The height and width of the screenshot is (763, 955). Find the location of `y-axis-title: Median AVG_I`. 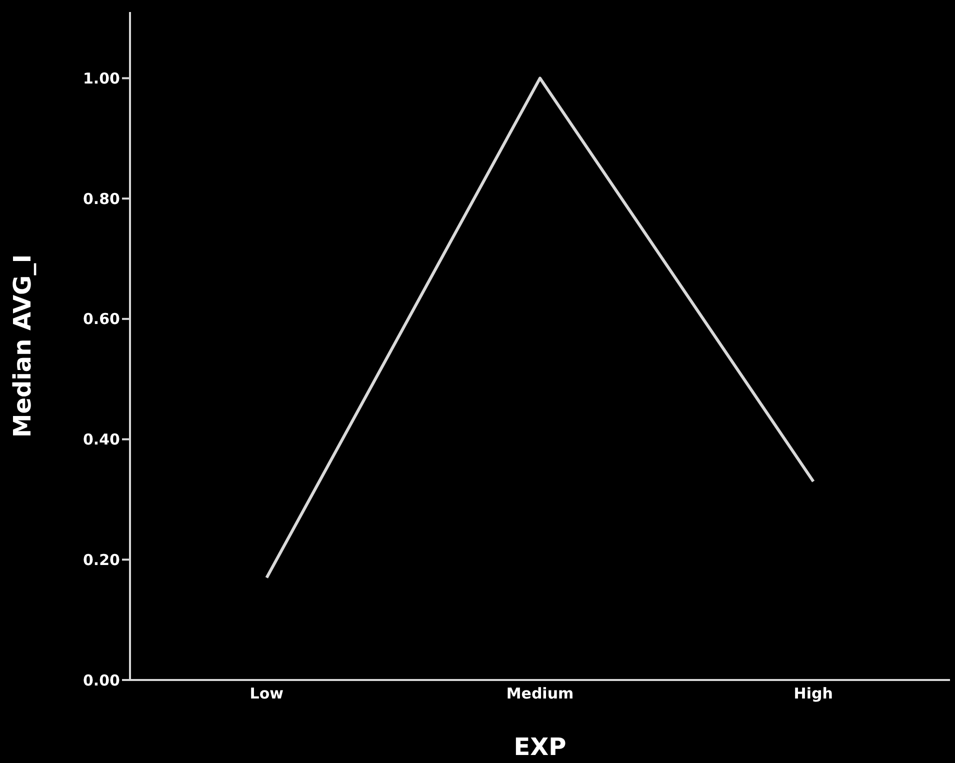

y-axis-title: Median AVG_I is located at coordinates (22, 346).